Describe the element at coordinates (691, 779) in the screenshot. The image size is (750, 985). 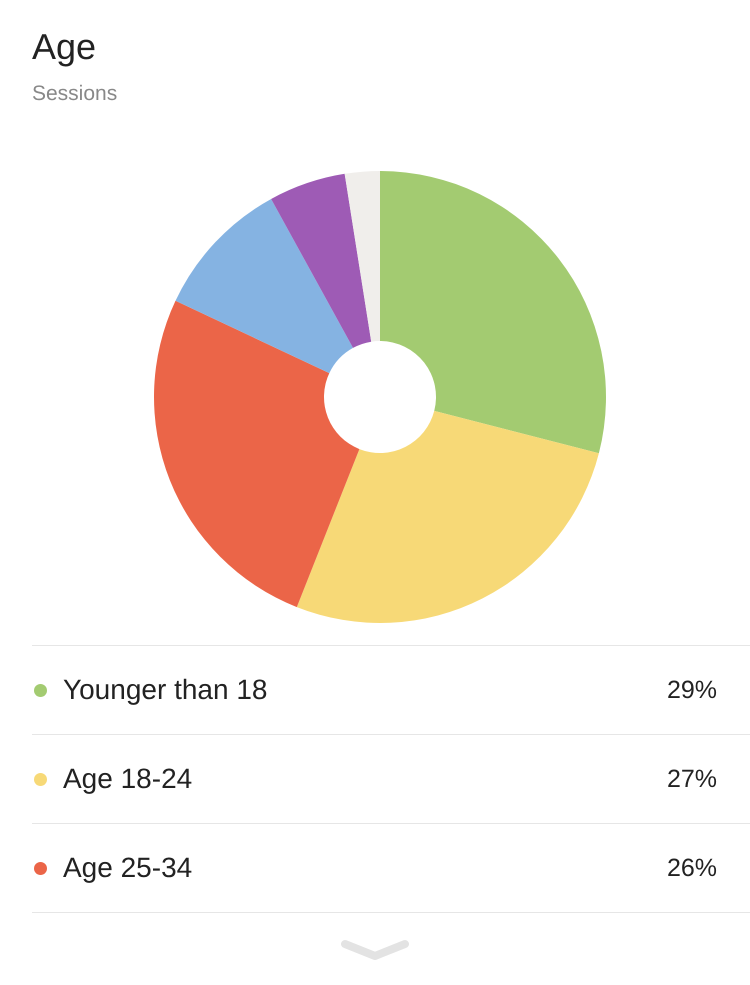
I see `data-label: 27%` at that location.